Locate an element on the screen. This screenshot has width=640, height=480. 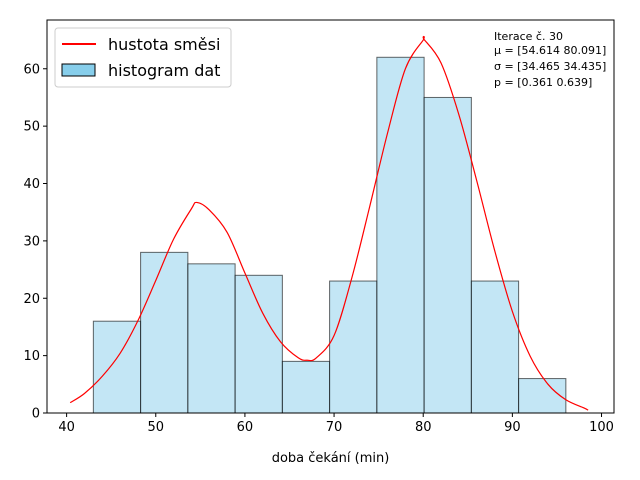
legend-density-label: hustota směsi is located at coordinates (164, 44).